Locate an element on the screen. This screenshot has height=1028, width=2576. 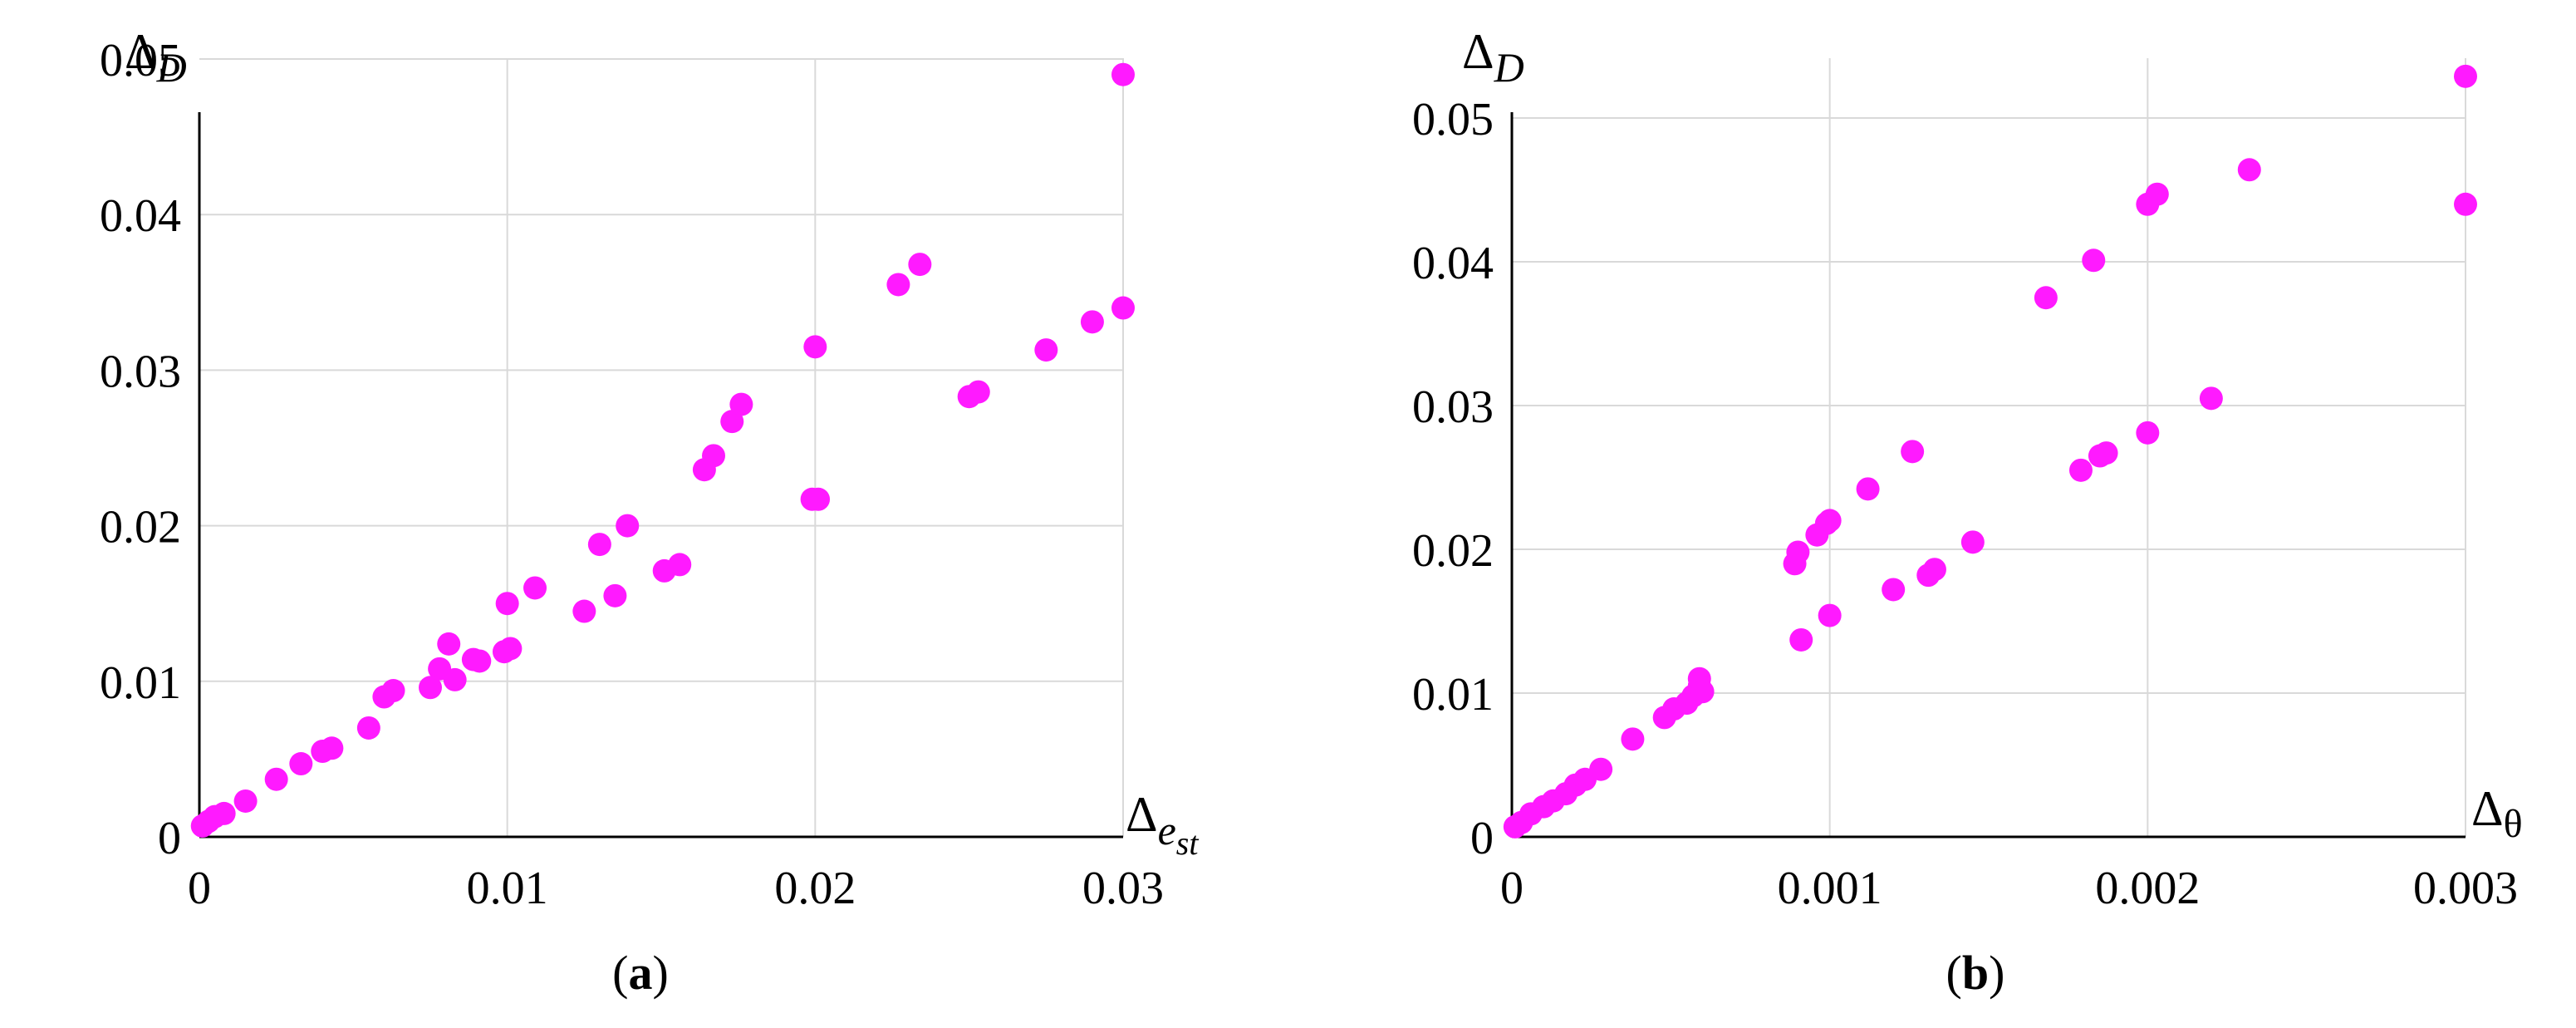
x-tick-label-b: 0.002 is located at coordinates (2147, 889).